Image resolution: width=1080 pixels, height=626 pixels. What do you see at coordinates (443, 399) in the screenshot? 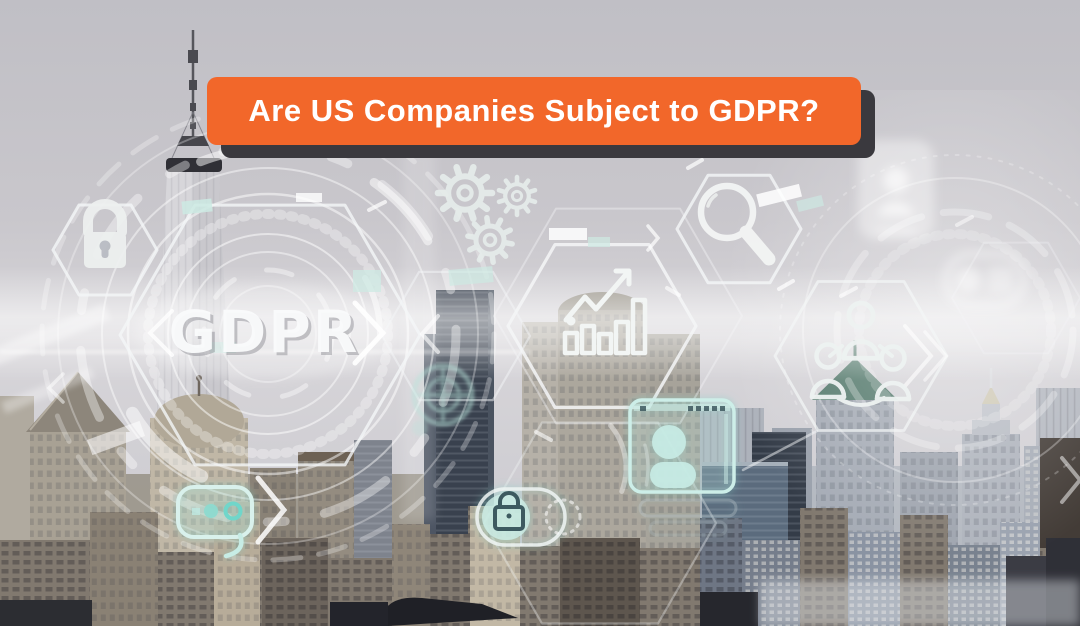
I see `globe-icon` at bounding box center [443, 399].